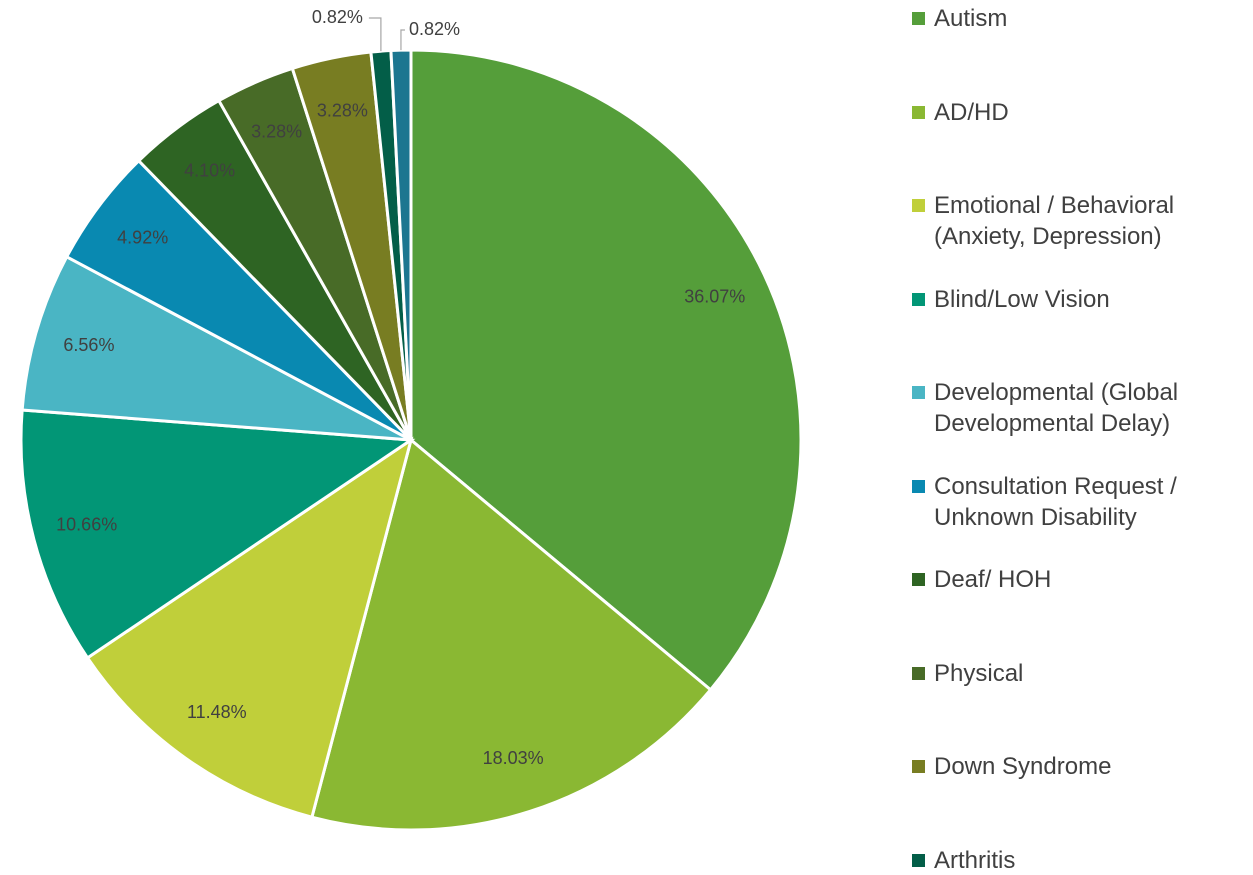  What do you see at coordinates (975, 860) in the screenshot?
I see `legend-label: Arthritis` at bounding box center [975, 860].